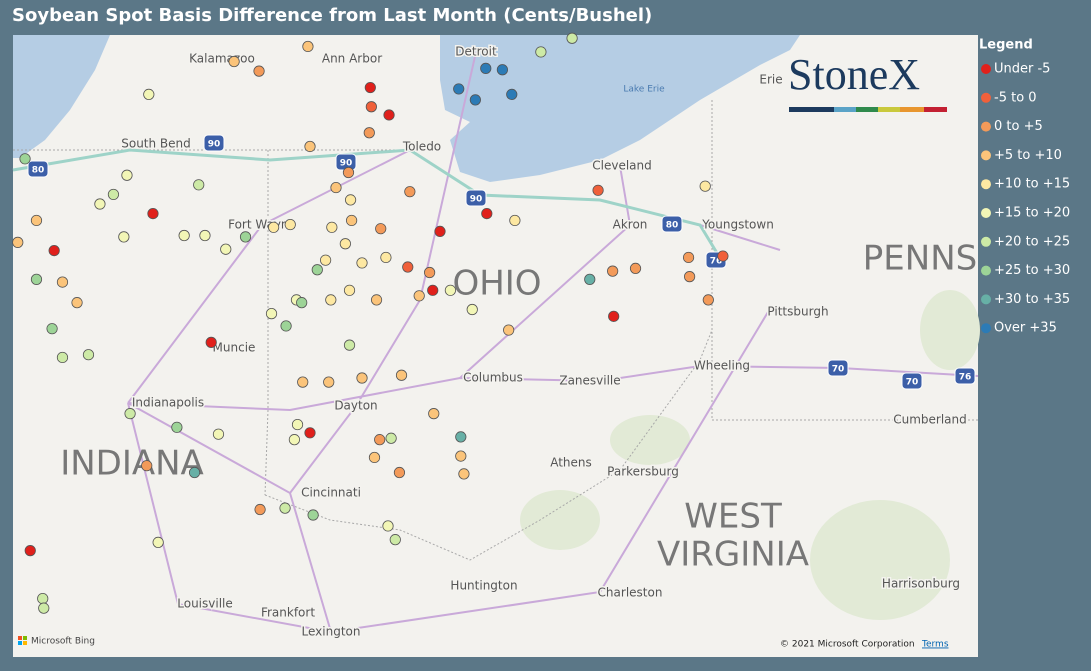 Image resolution: width=1091 pixels, height=671 pixels. What do you see at coordinates (737, 225) in the screenshot?
I see `place-label: Youngstown` at bounding box center [737, 225].